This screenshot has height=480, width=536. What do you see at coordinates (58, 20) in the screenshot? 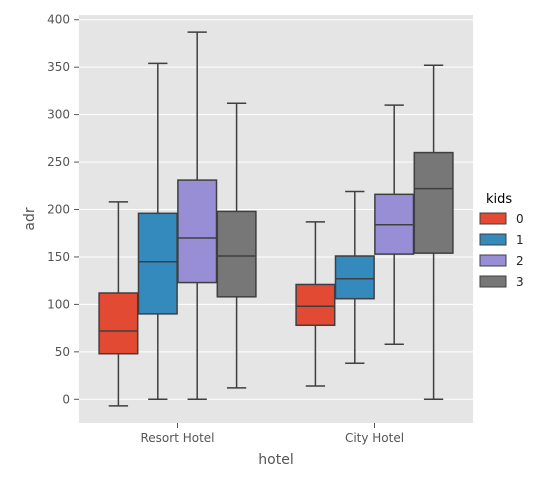
I see `y-tick-label: 400` at bounding box center [58, 20].